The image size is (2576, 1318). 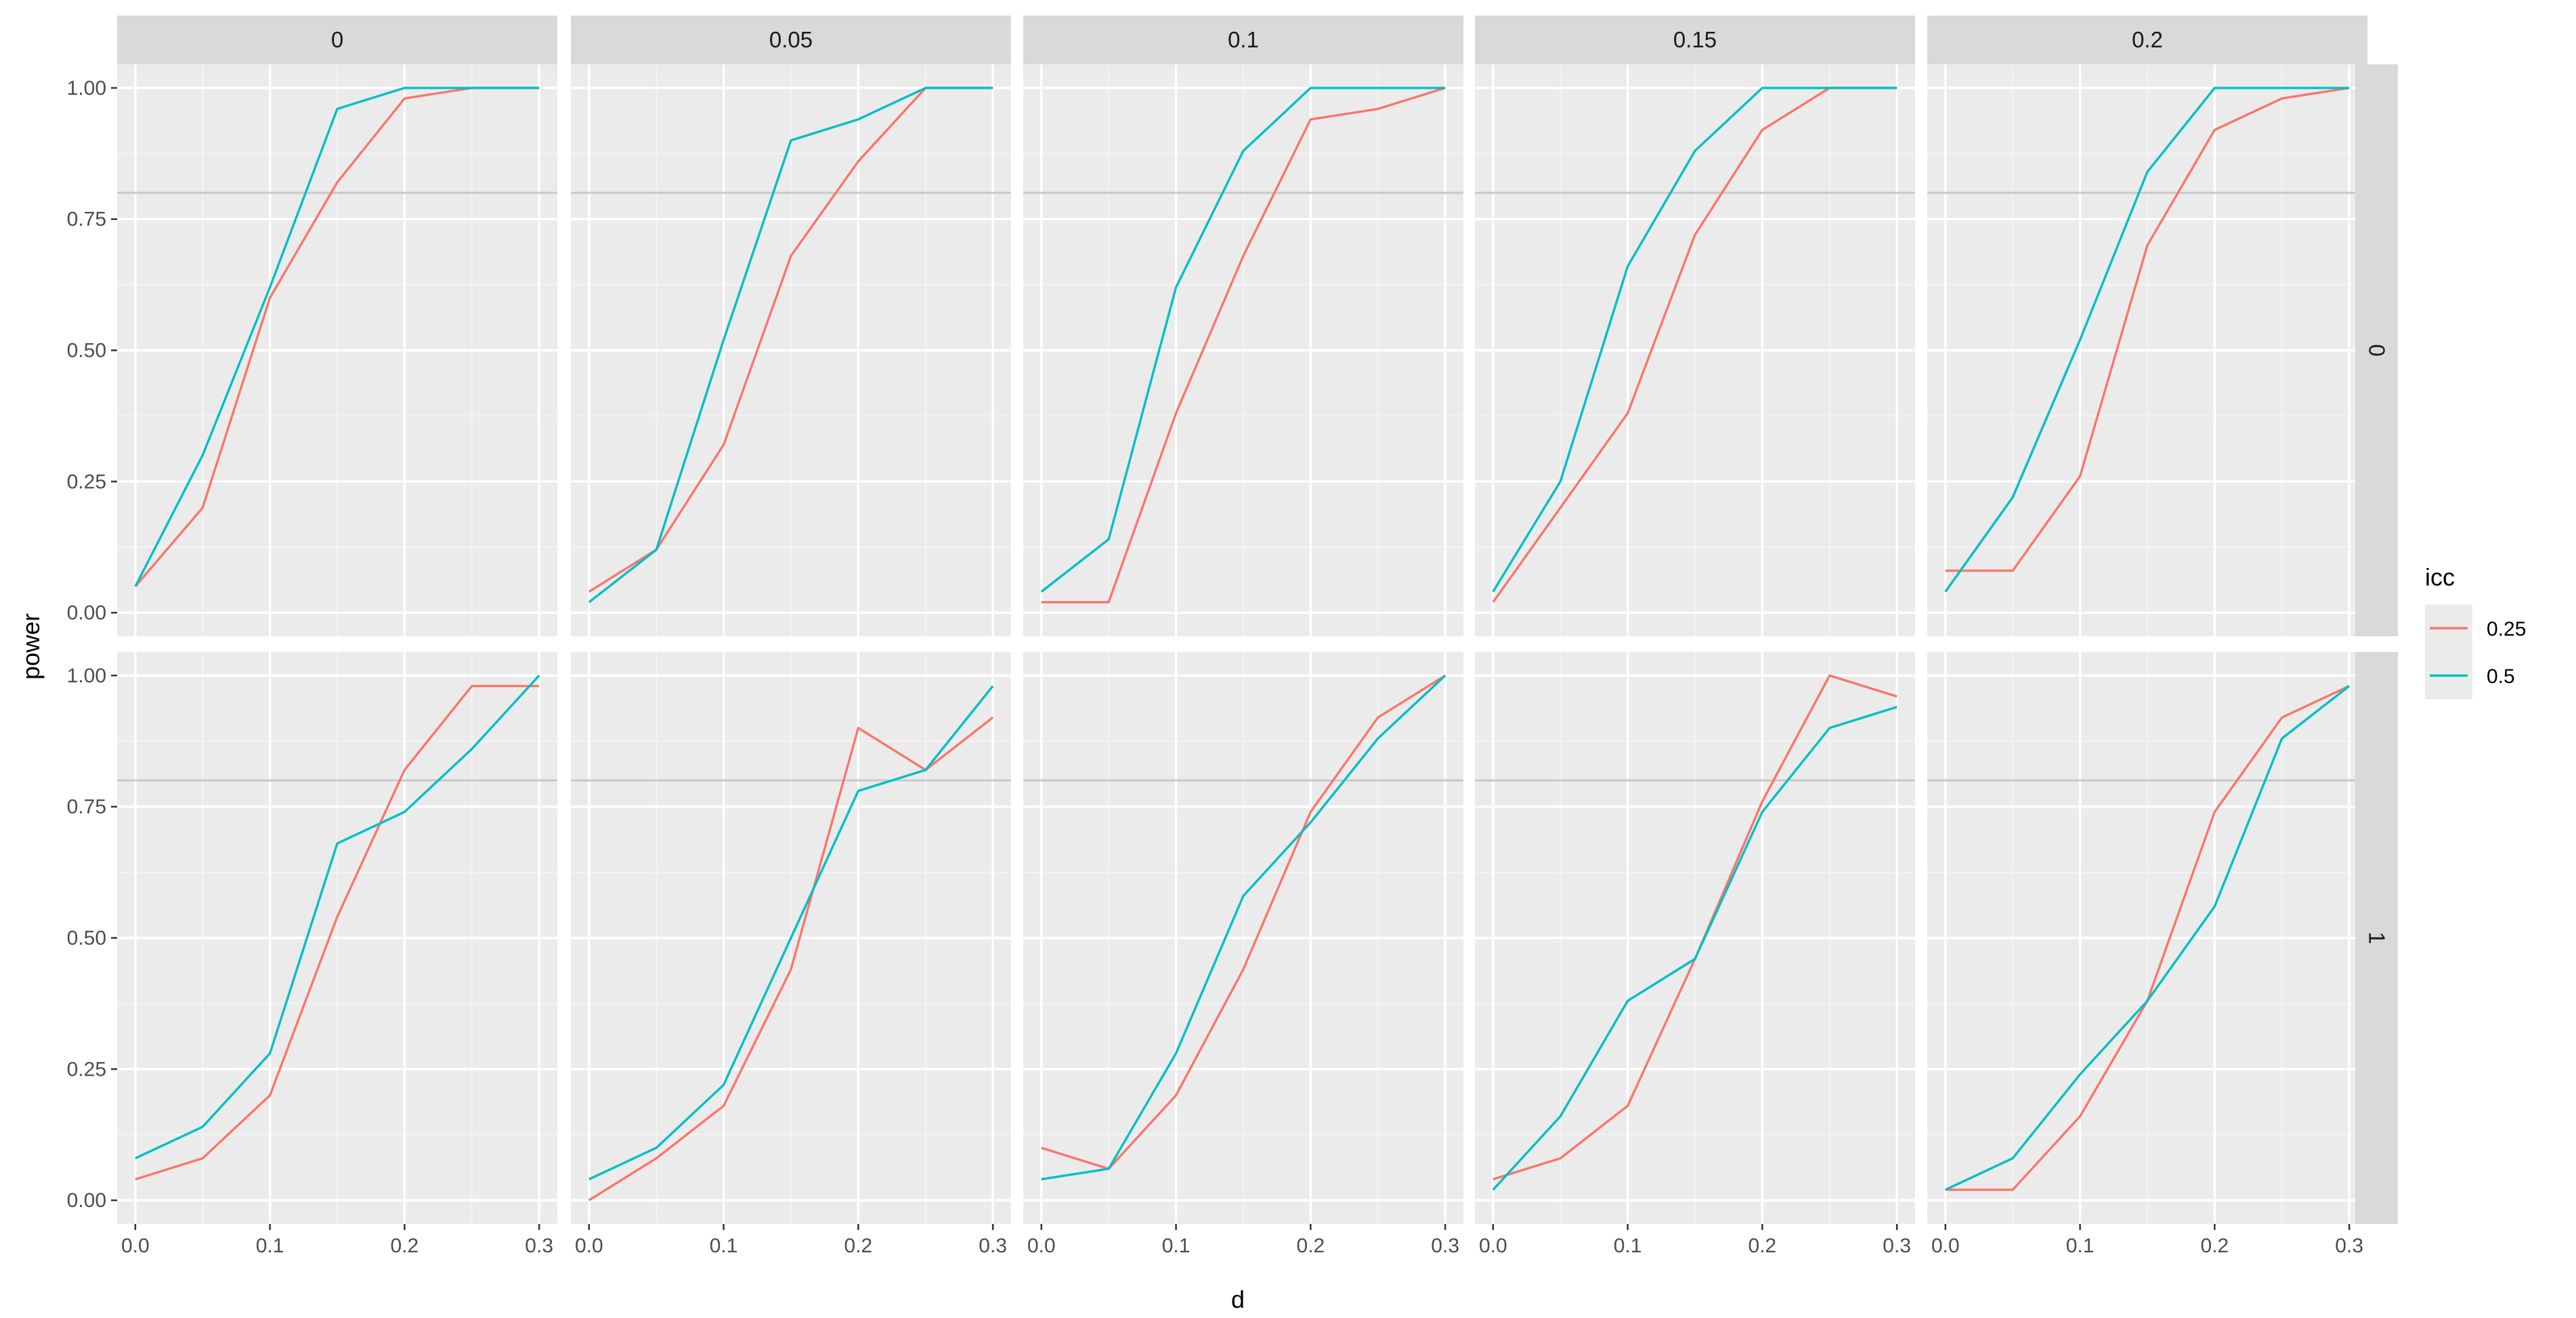 I want to click on facet-strip-column-label: 0.05, so click(x=791, y=40).